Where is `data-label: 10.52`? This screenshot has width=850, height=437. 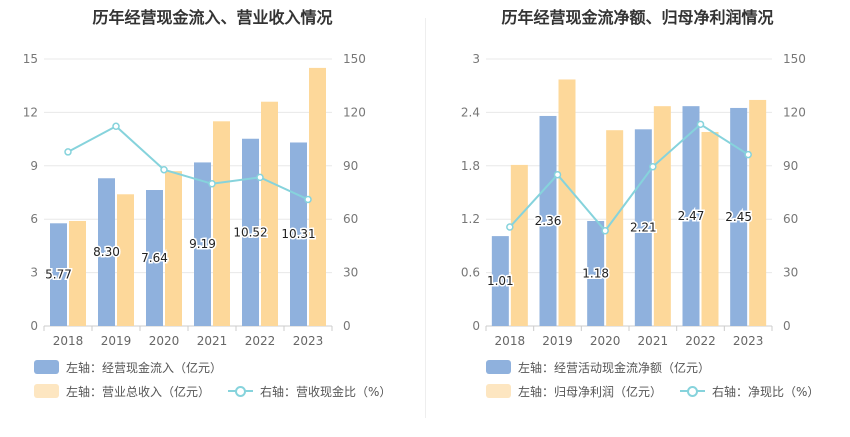
data-label: 10.52 is located at coordinates (250, 232).